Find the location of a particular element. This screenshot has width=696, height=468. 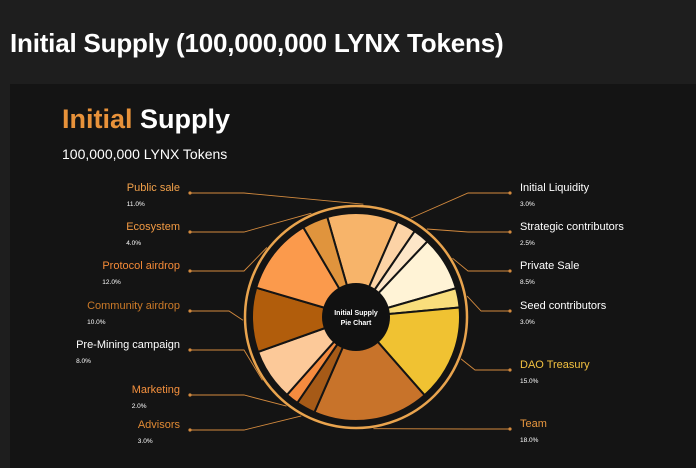

slice-value-strategic-contributors: 2.5% is located at coordinates (527, 243).